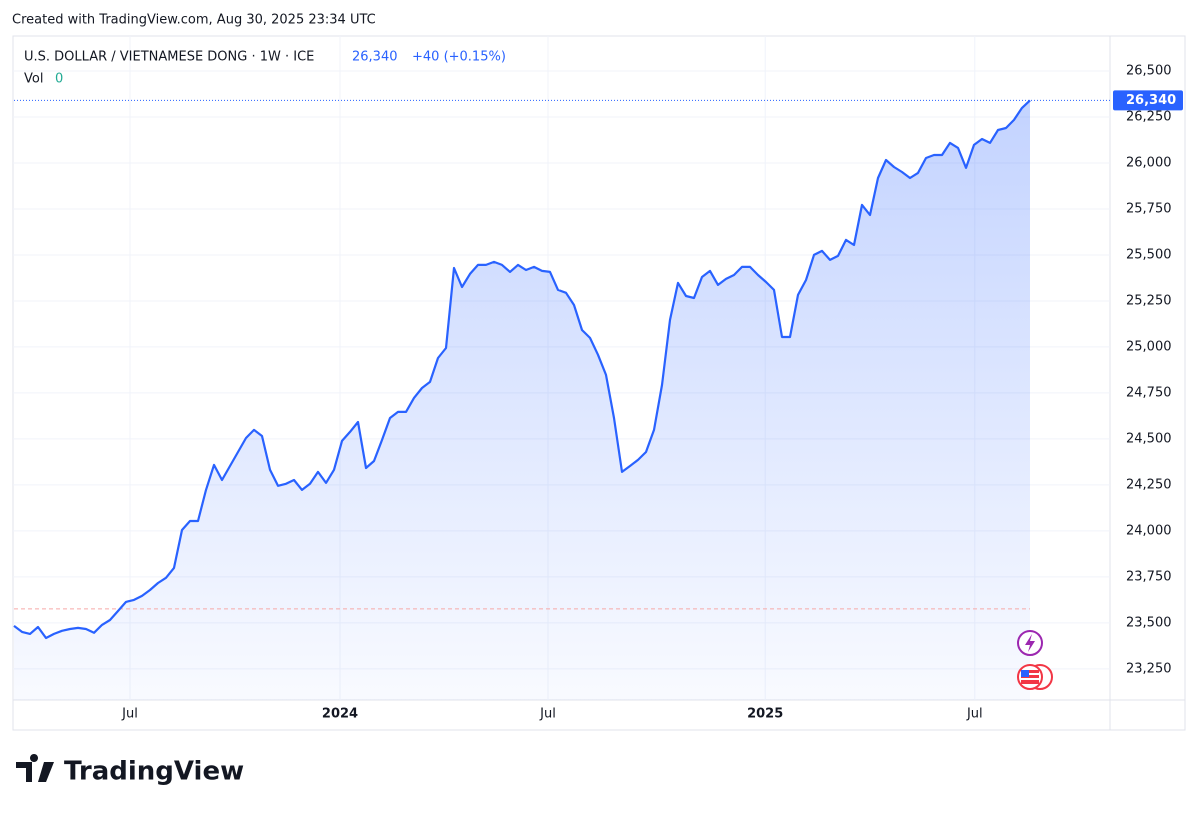  What do you see at coordinates (765, 714) in the screenshot?
I see `x-tick-label: 2025` at bounding box center [765, 714].